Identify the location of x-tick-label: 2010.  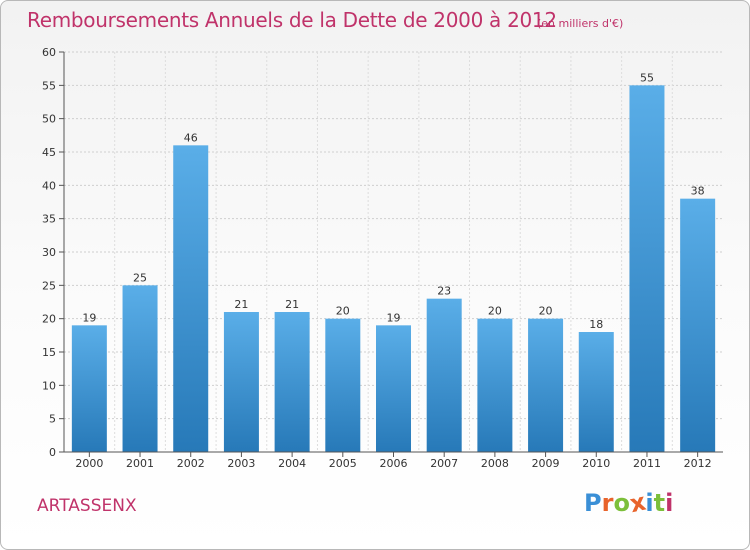
(596, 463).